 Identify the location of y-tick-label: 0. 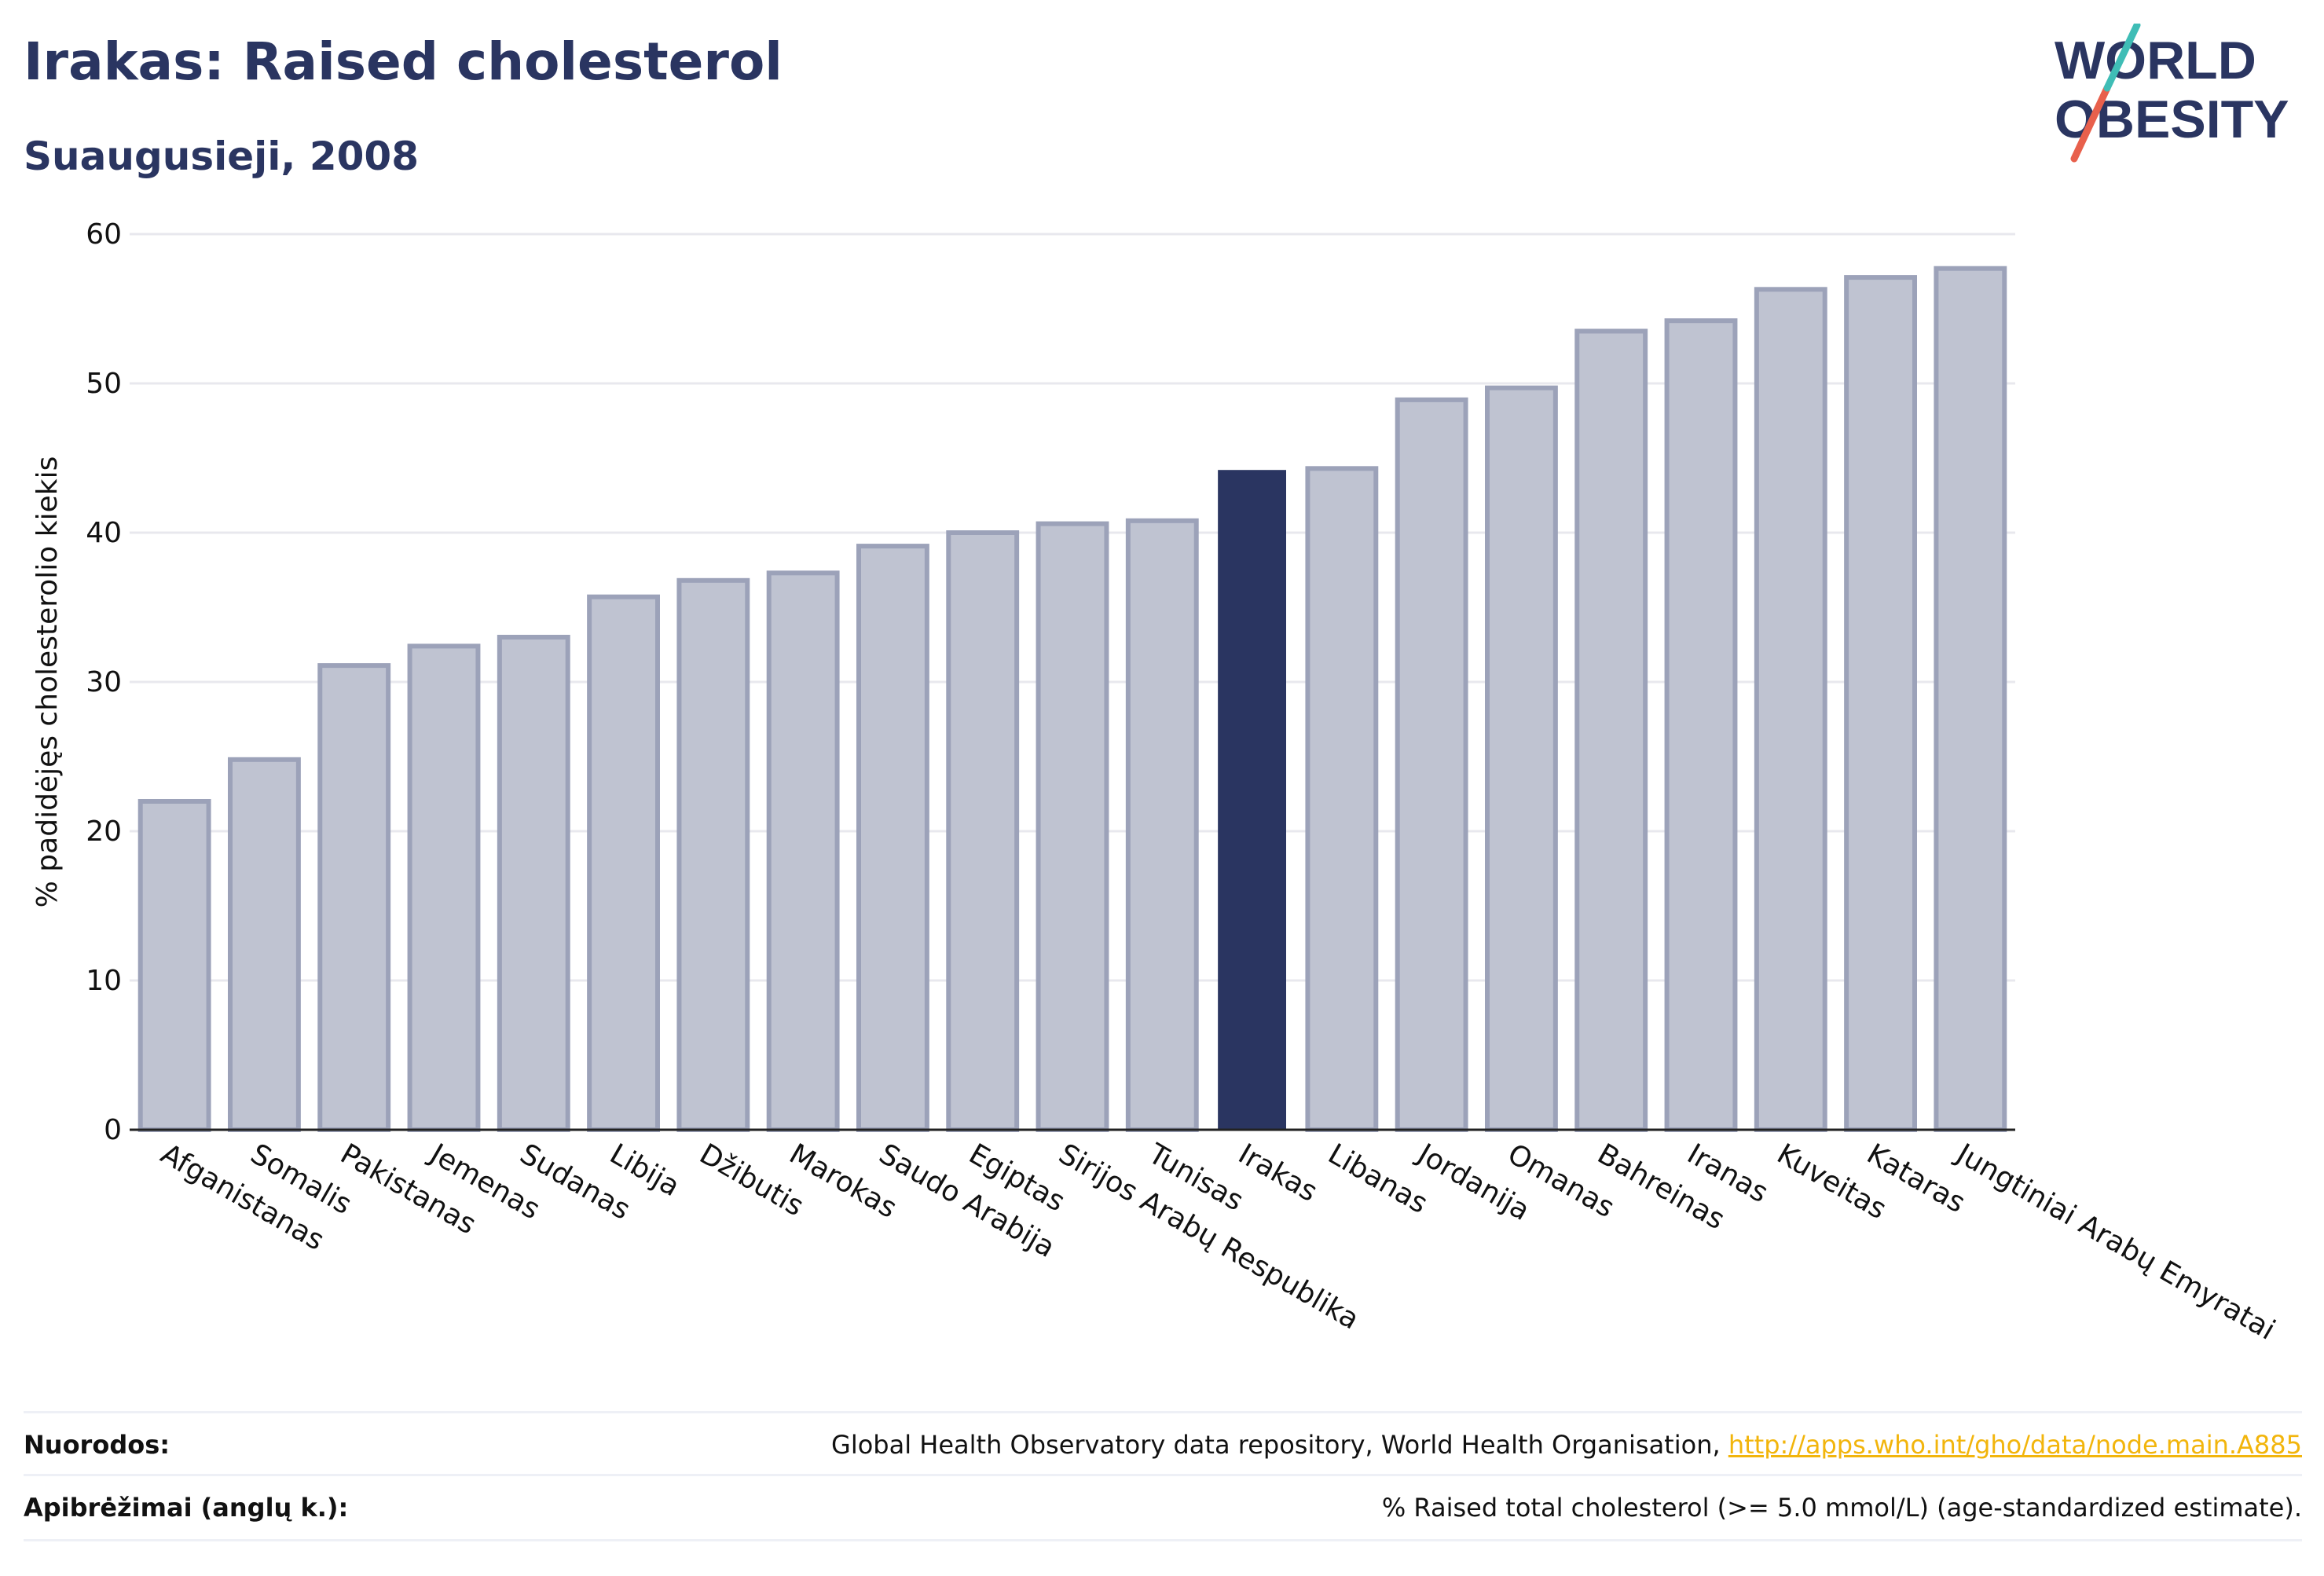
(113, 1130).